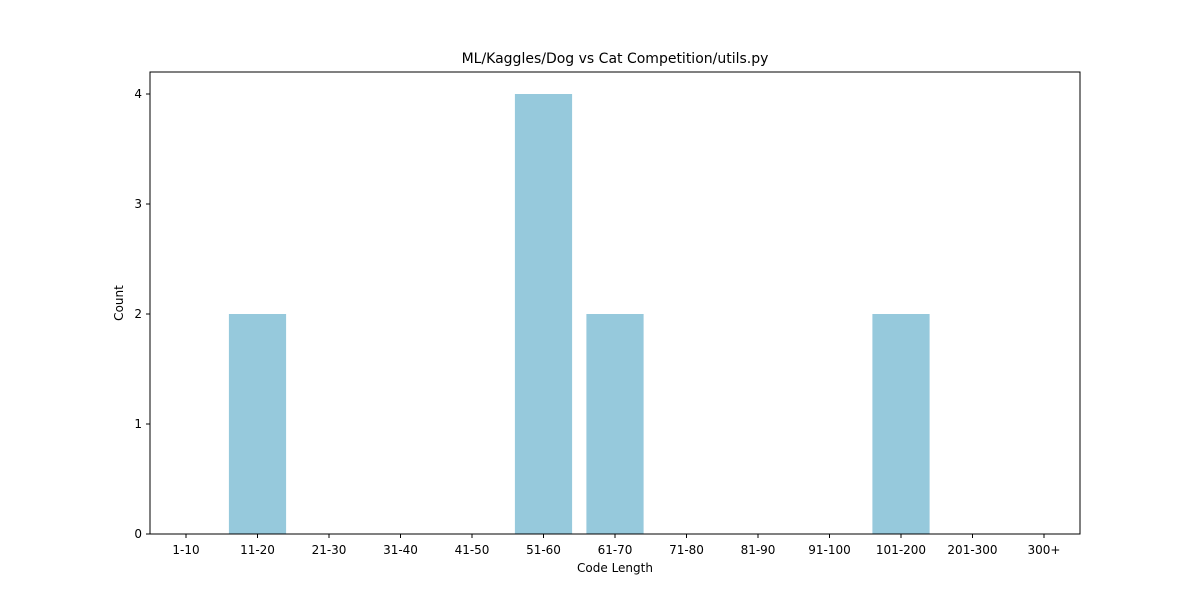 This screenshot has width=1200, height=600. Describe the element at coordinates (329, 550) in the screenshot. I see `x-tick-label: 21-30` at that location.